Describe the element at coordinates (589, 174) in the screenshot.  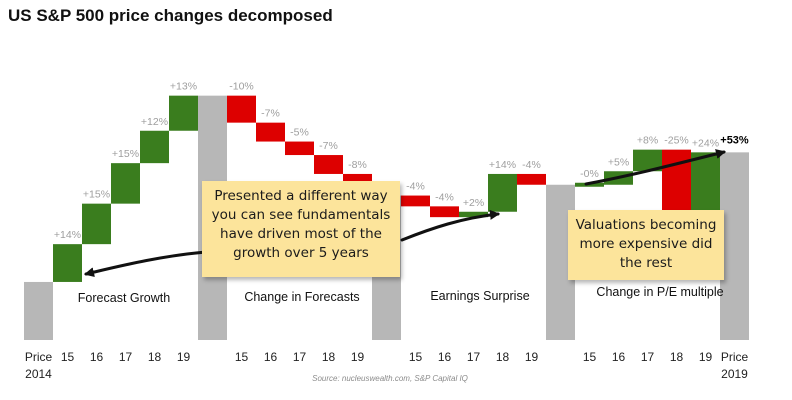
I see `data-label: -0%` at that location.